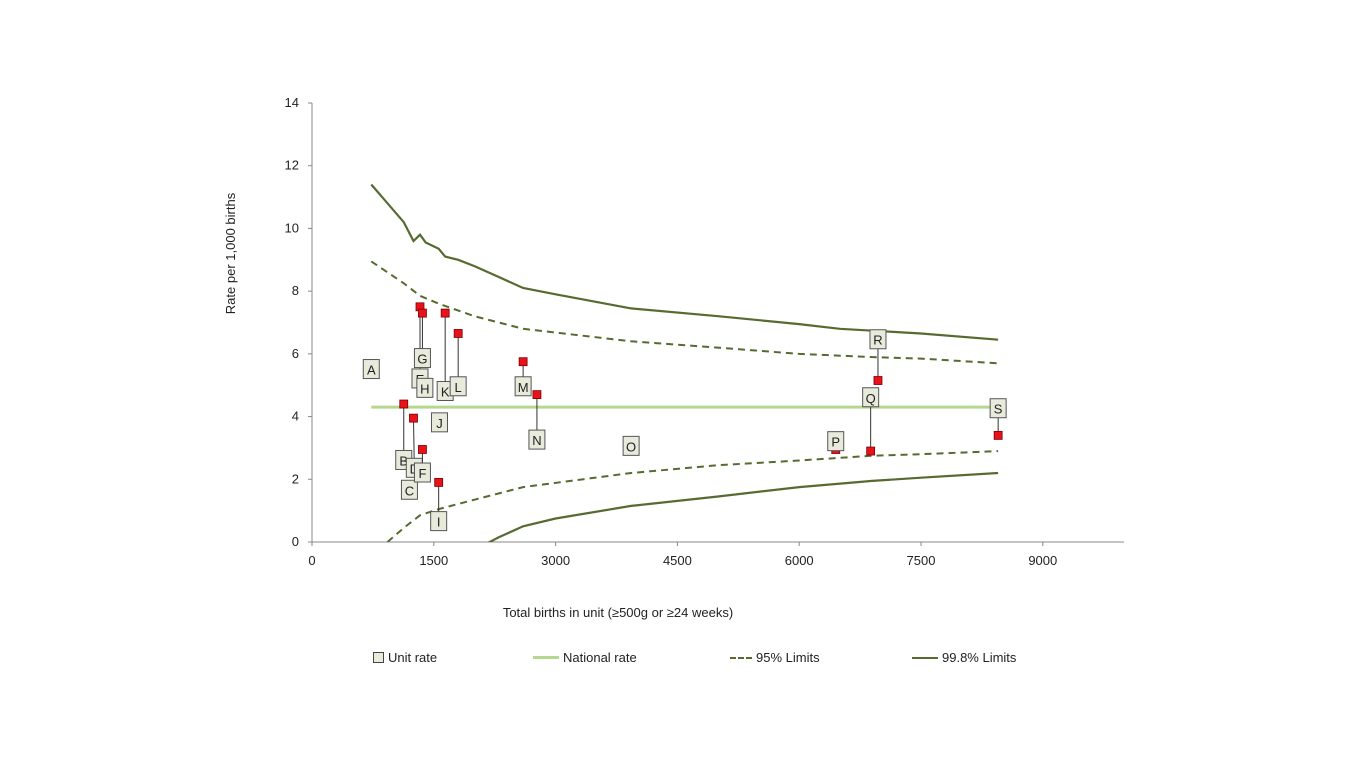  I want to click on upper-95-limit-line, so click(684, 312).